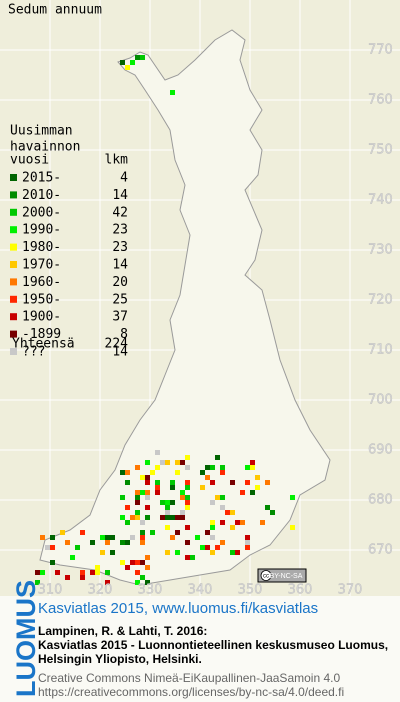  What do you see at coordinates (124, 178) in the screenshot?
I see `legend-count: 4` at bounding box center [124, 178].